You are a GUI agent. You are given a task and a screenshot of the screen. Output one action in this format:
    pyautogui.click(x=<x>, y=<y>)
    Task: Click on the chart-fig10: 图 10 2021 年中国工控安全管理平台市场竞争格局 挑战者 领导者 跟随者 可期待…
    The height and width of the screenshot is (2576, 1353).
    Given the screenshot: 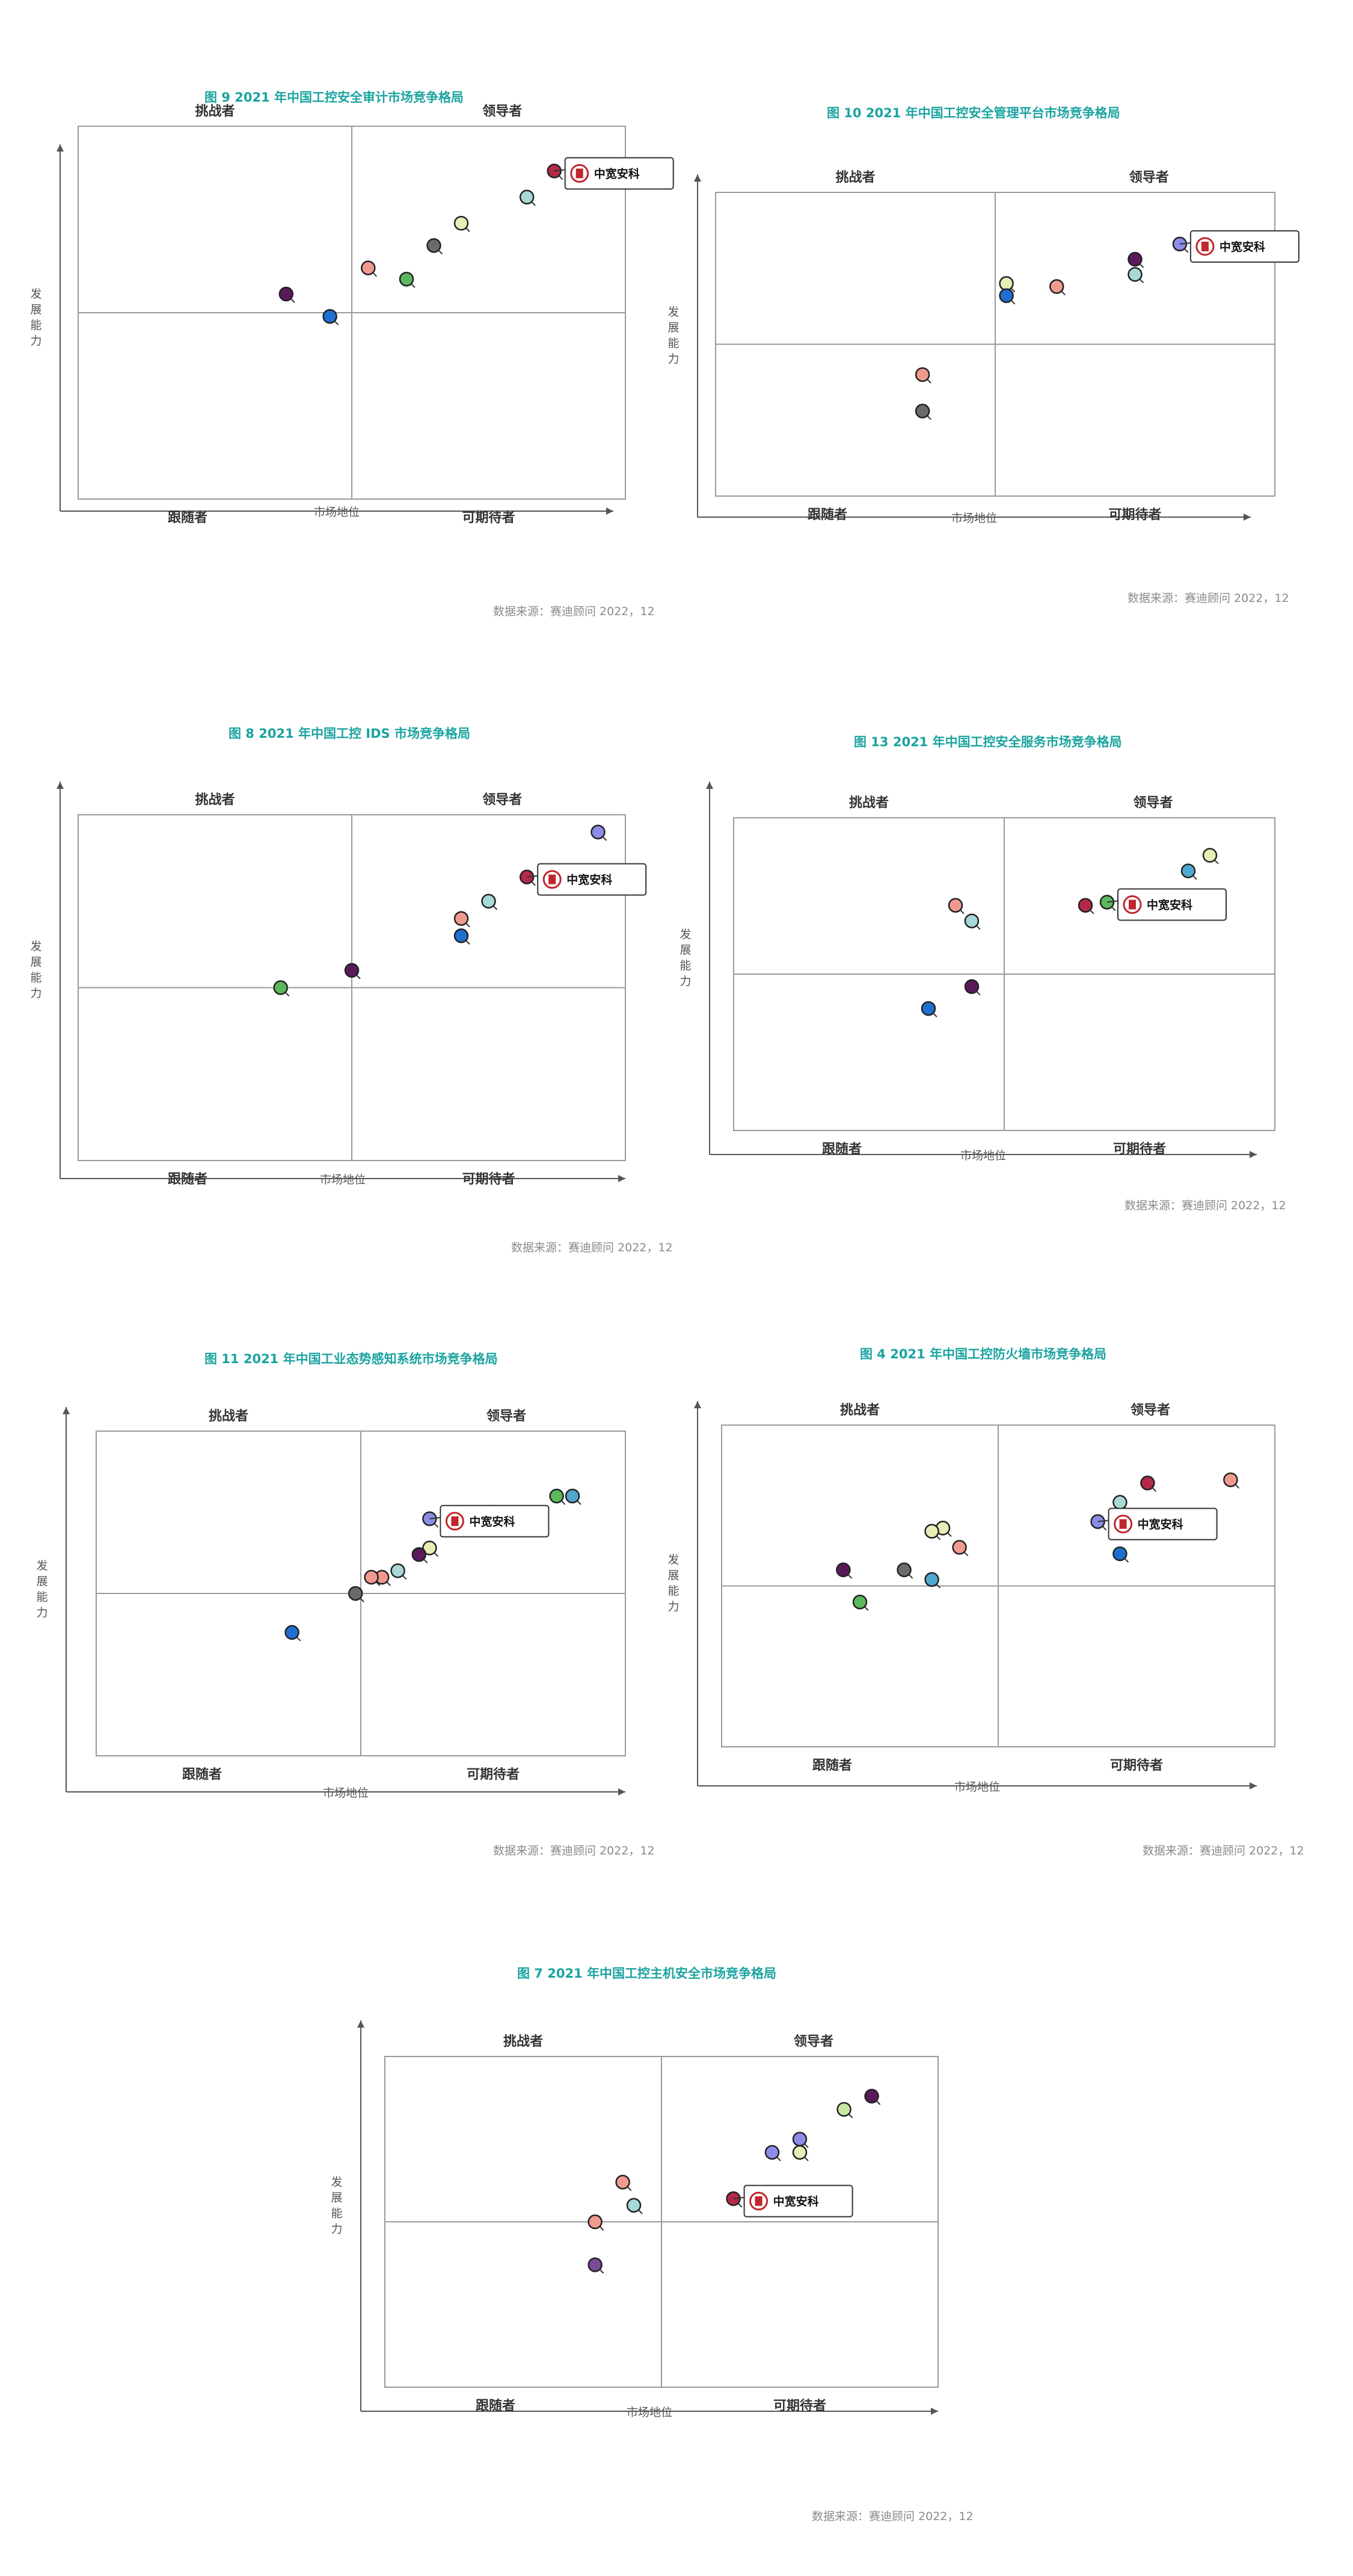 What is the action you would take?
    pyautogui.click(x=998, y=360)
    